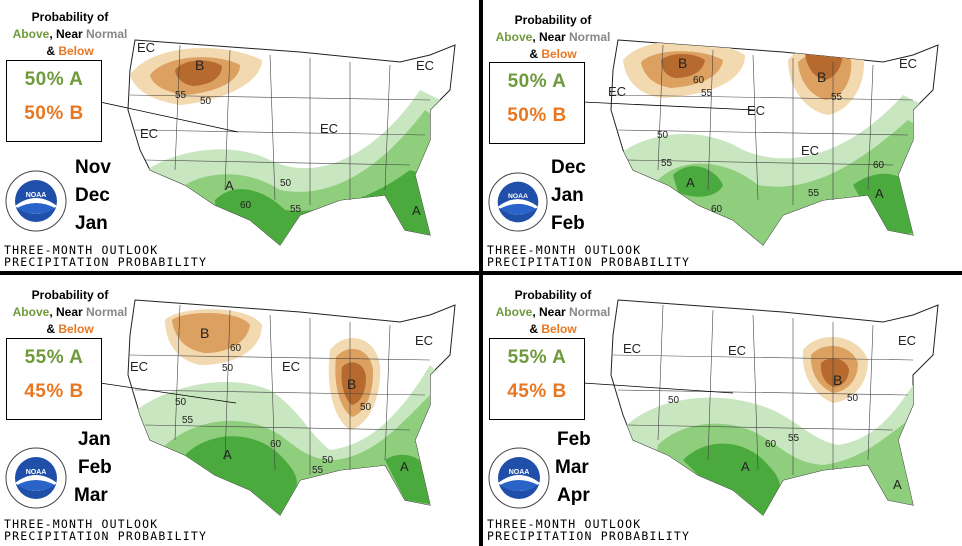 The image size is (962, 546). I want to click on month-2: Jan, so click(567, 195).